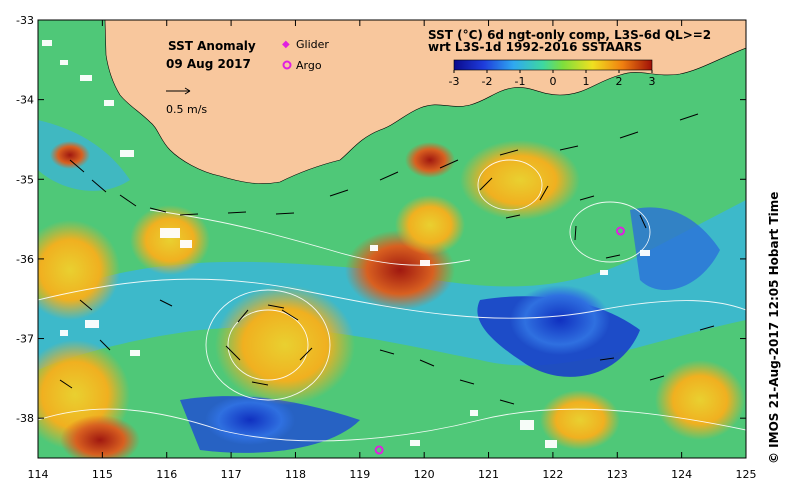  What do you see at coordinates (38, 474) in the screenshot?
I see `x-tick-label: 114` at bounding box center [38, 474].